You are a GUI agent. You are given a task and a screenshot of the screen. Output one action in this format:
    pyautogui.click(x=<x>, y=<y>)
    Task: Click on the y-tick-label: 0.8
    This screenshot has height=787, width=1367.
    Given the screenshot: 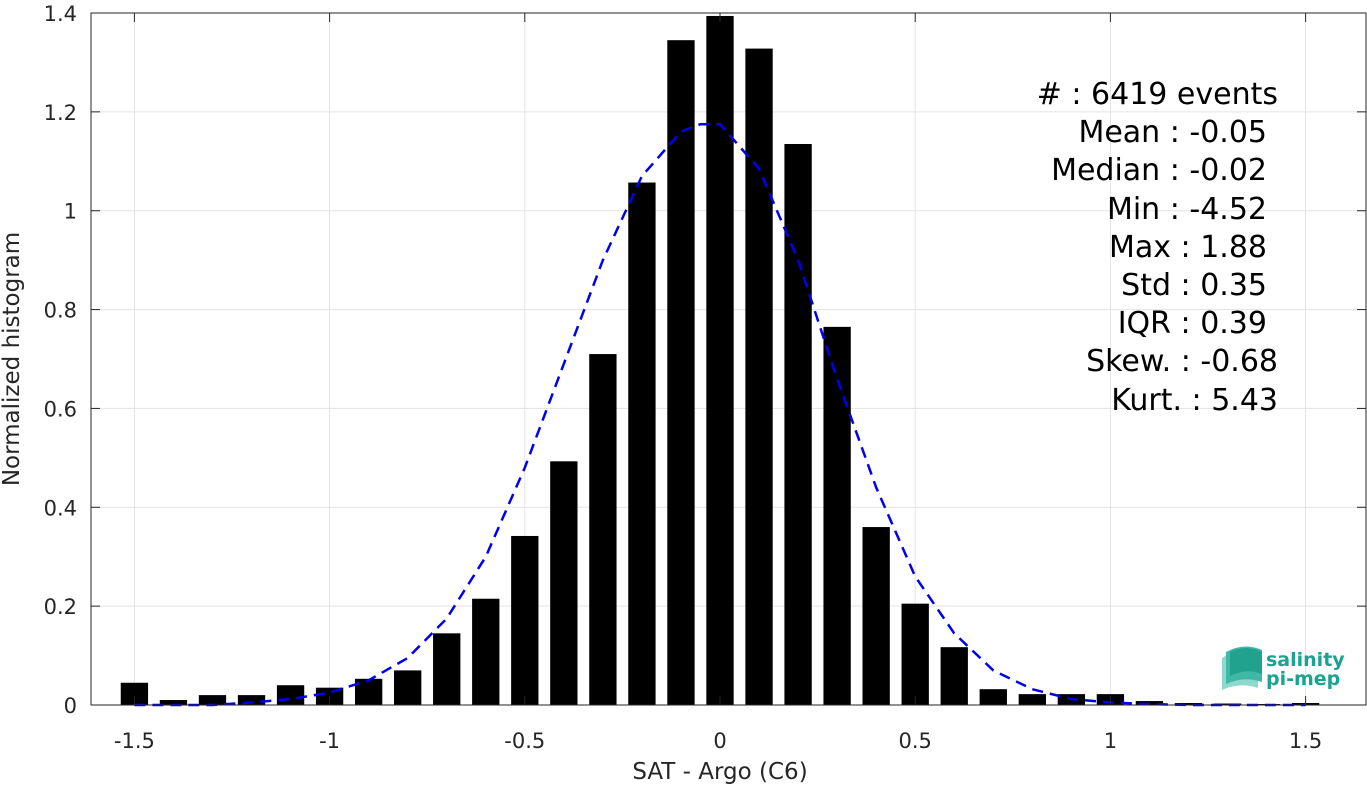 What is the action you would take?
    pyautogui.click(x=60, y=311)
    